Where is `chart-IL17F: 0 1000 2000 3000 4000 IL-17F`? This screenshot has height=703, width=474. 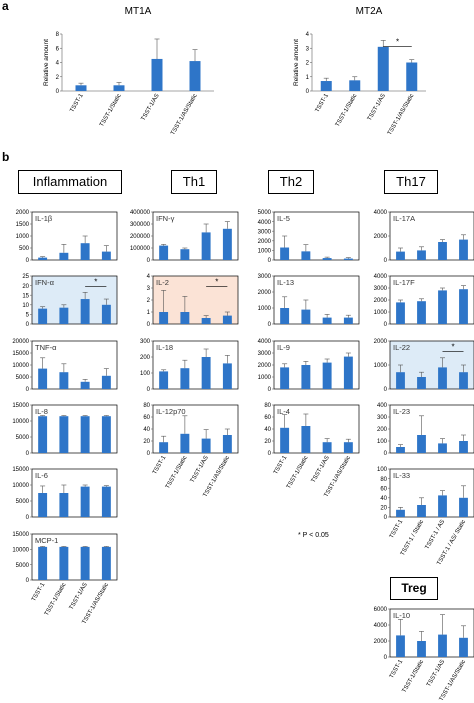 chart-IL17F: 0 1000 2000 3000 4000 IL-17F is located at coordinates (424, 301).